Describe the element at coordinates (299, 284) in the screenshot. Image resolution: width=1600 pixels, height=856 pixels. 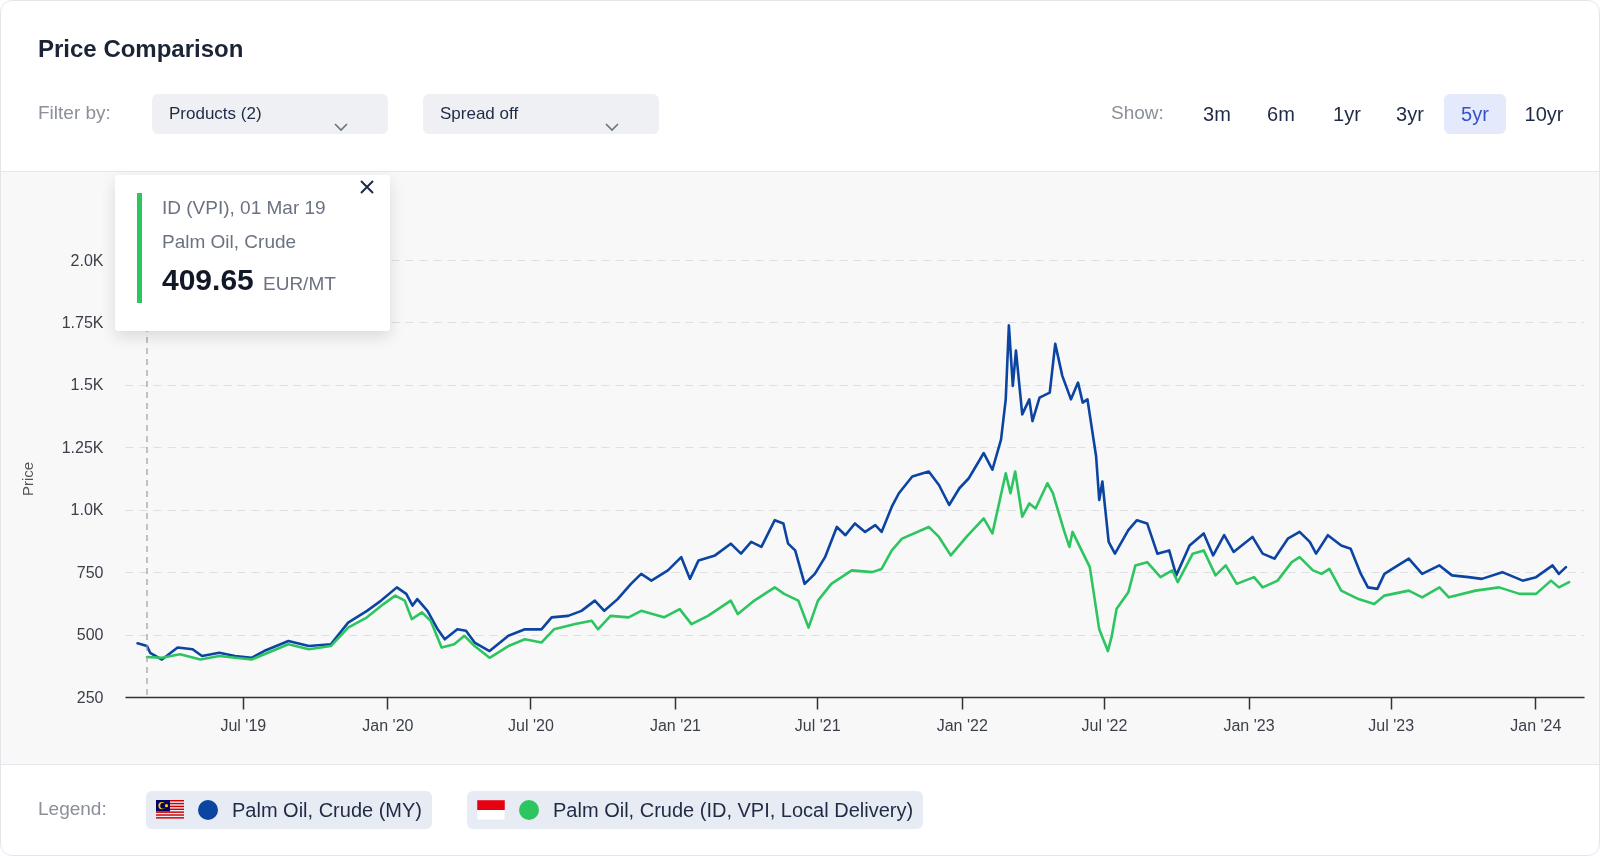
I see `annotation: EUR/MT` at that location.